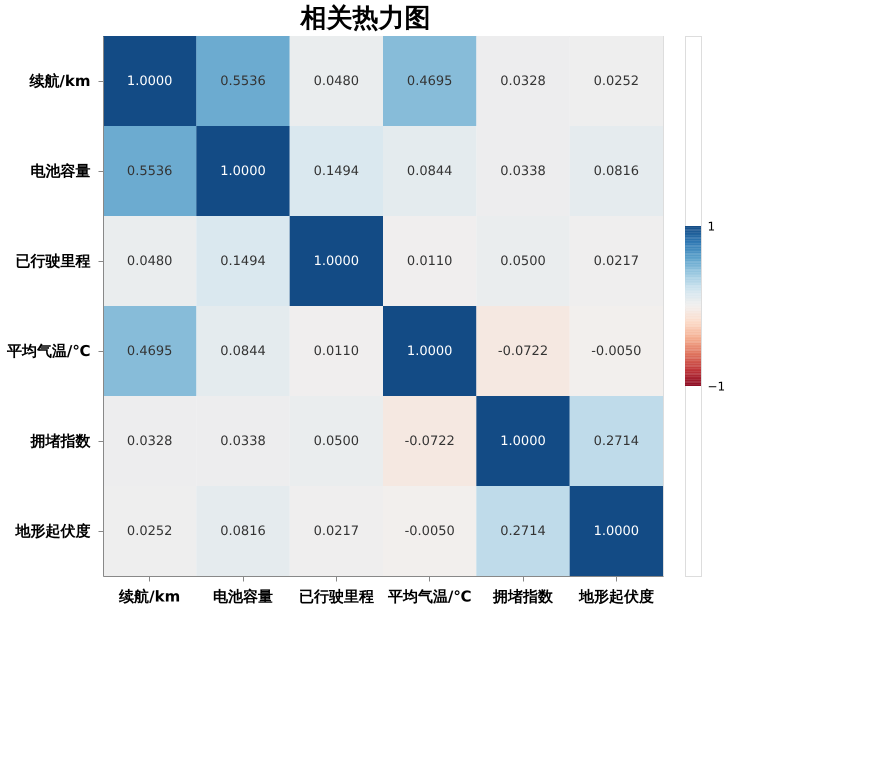 The height and width of the screenshot is (773, 885). Describe the element at coordinates (53, 261) in the screenshot. I see `y-tick-label: 已行驶里程` at that location.